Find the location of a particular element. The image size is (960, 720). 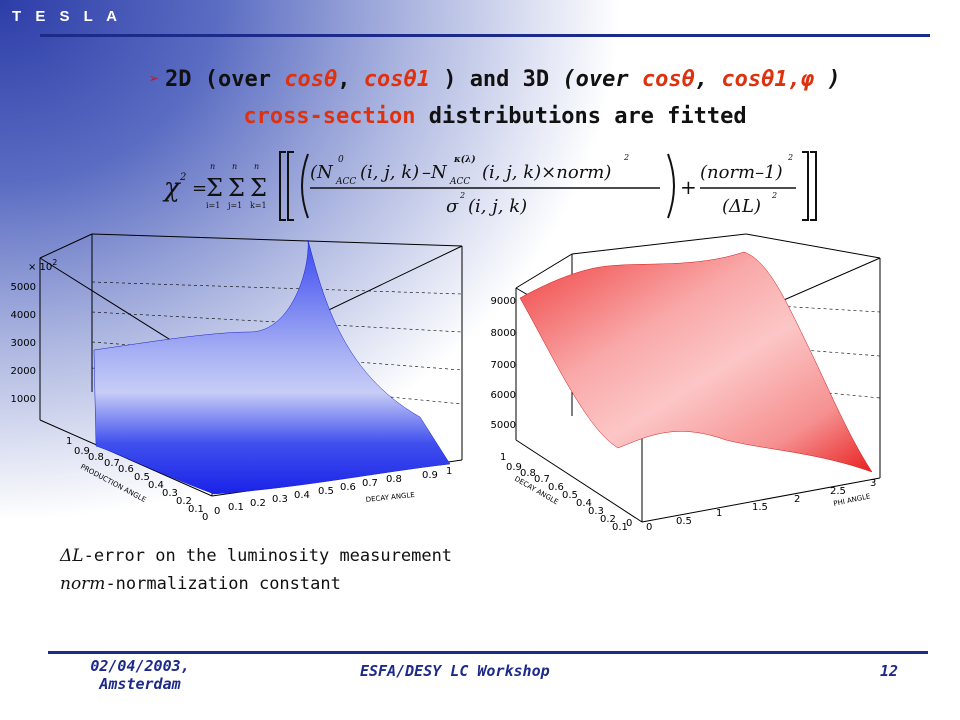

x-tick-label: 0.2 is located at coordinates (258, 503).